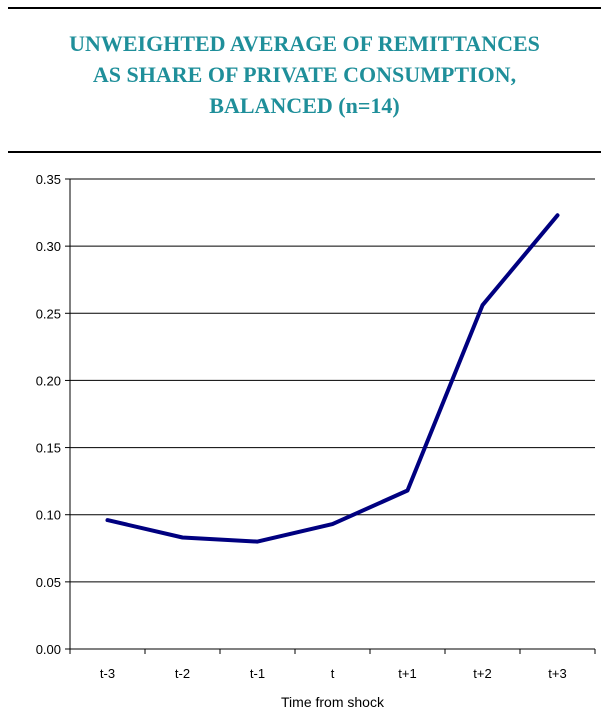 The height and width of the screenshot is (715, 601). I want to click on y-tick-label: 0.00, so click(48, 649).